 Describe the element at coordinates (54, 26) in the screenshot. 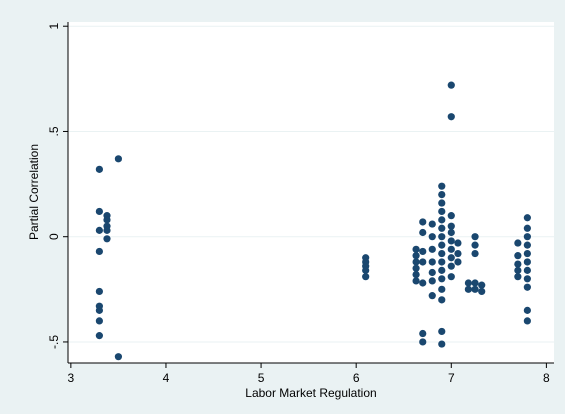

I see `y-tick-label: 1` at that location.